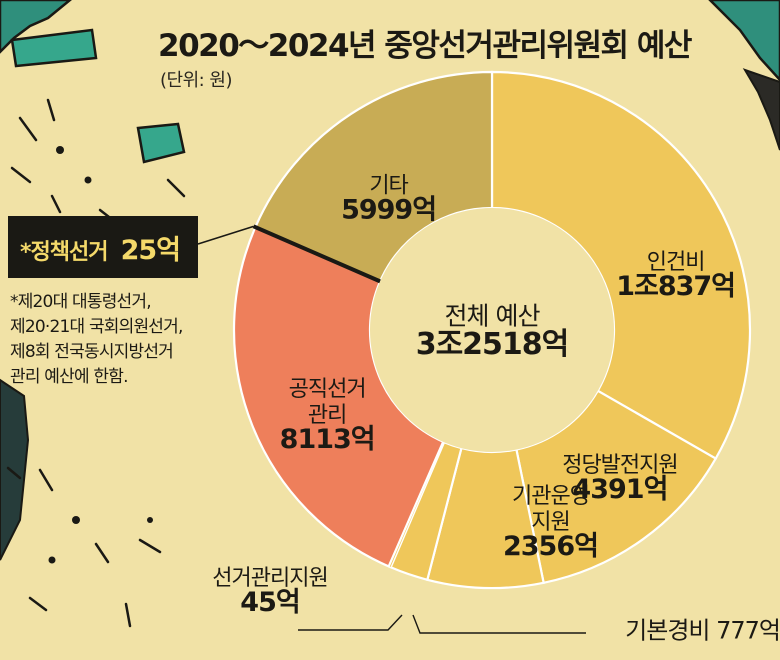 Image resolution: width=780 pixels, height=660 pixels. Describe the element at coordinates (327, 389) in the screenshot. I see `slice-label-공직선거관리: 공직선거` at that location.